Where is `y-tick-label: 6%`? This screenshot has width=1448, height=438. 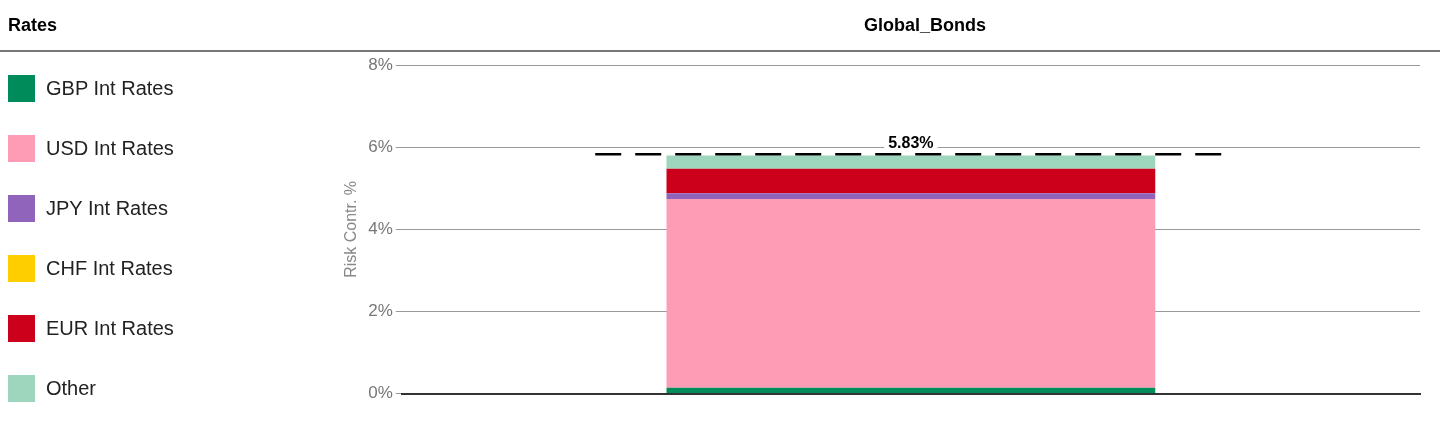
y-tick-label: 6% is located at coordinates (380, 146).